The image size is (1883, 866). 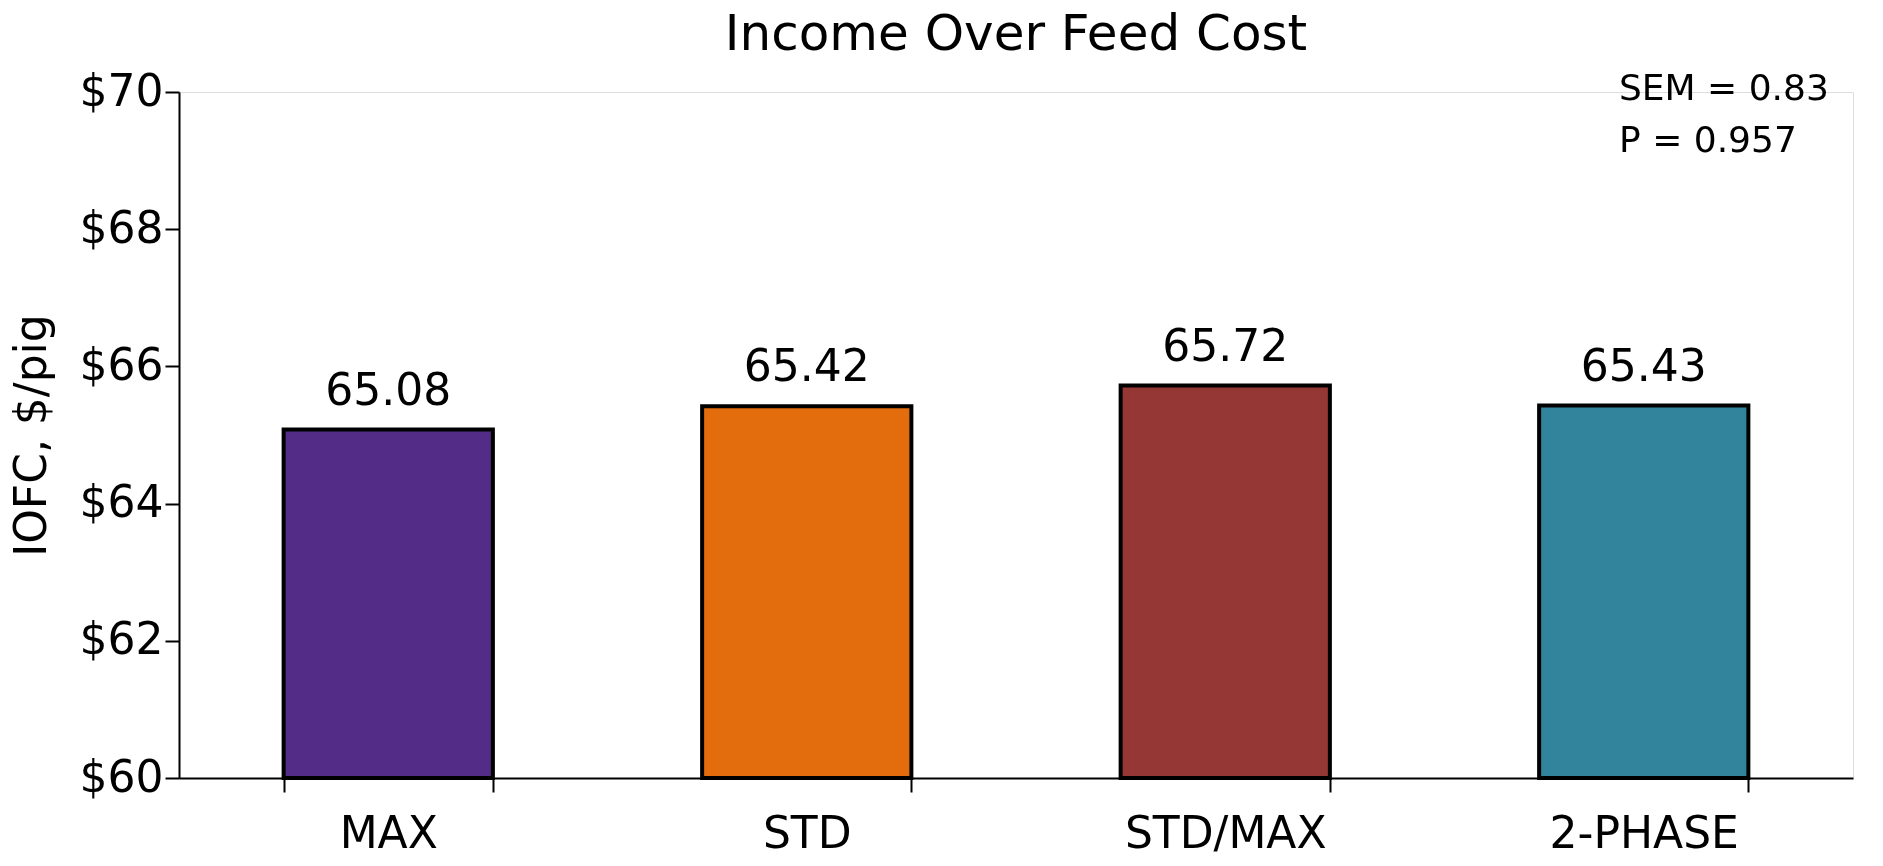 What do you see at coordinates (1225, 832) in the screenshot?
I see `x-tick-label: STD/MAX` at bounding box center [1225, 832].